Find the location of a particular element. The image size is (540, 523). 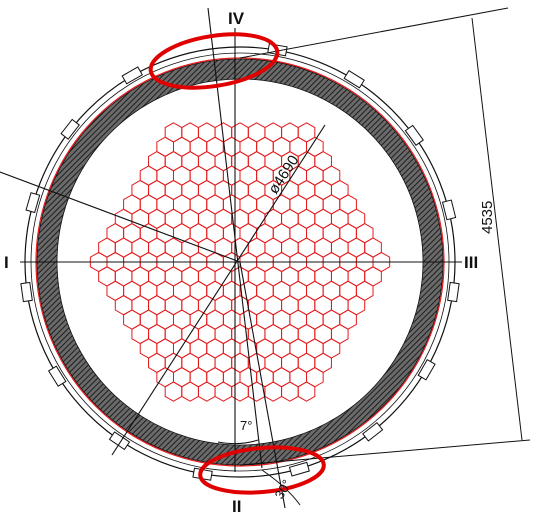

dimension-extension-top is located at coordinates (374, 33).